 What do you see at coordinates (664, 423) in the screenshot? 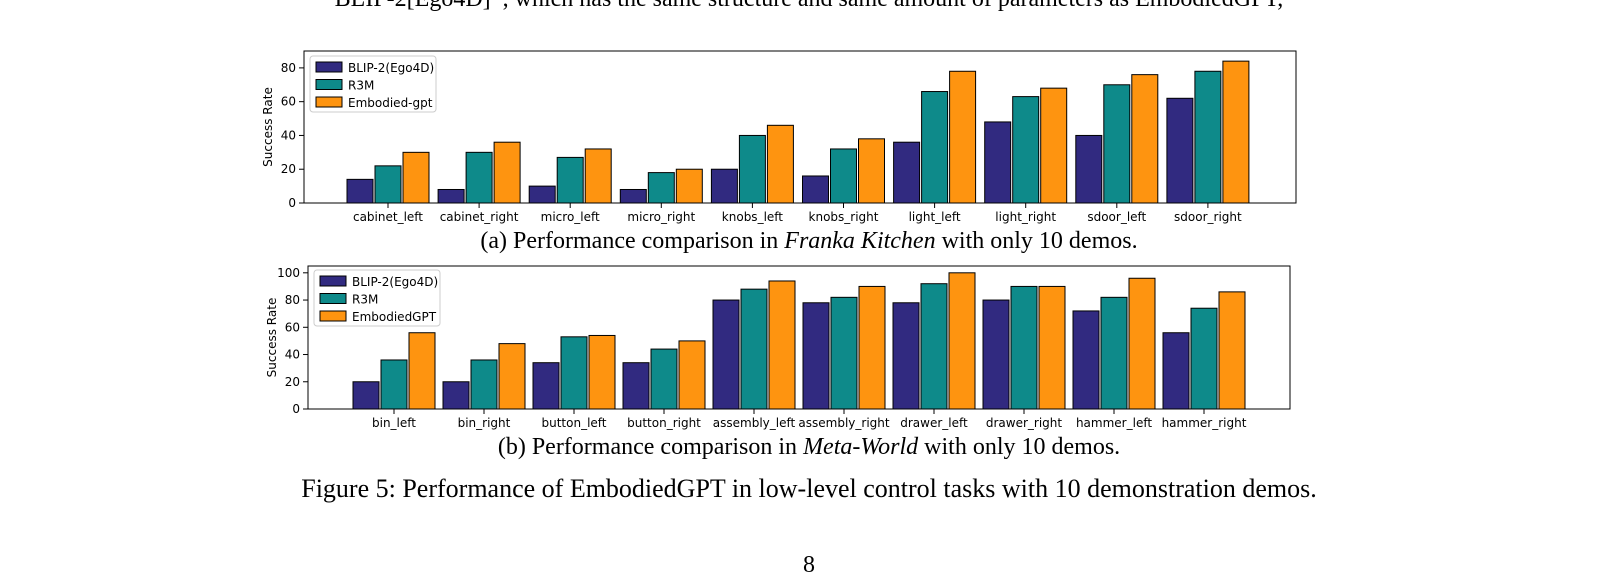
I see `x-tick-label: button_right` at bounding box center [664, 423].